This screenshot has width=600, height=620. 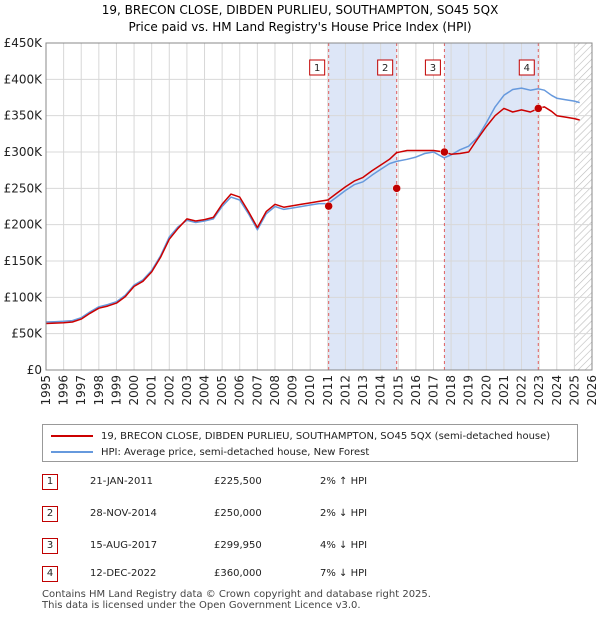 I want to click on table-row: 1 21-JAN-2011 £225,500 2% ↑ HPI, so click(x=242, y=483).